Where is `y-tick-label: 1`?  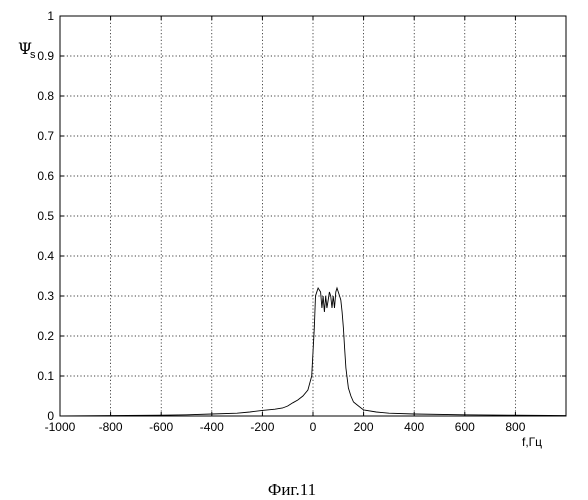 y-tick-label: 1 is located at coordinates (50, 16).